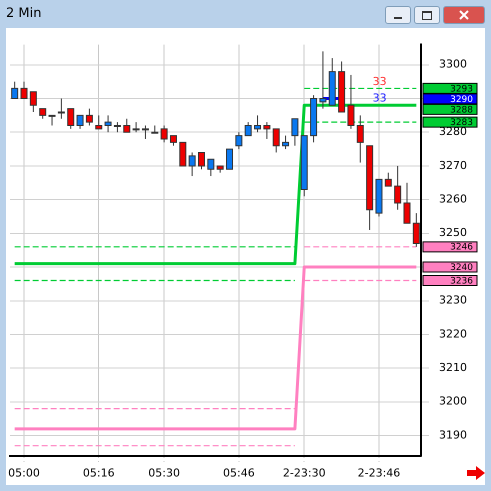 The image size is (491, 491). What do you see at coordinates (453, 64) in the screenshot?
I see `y-tick-label: 3300` at bounding box center [453, 64].